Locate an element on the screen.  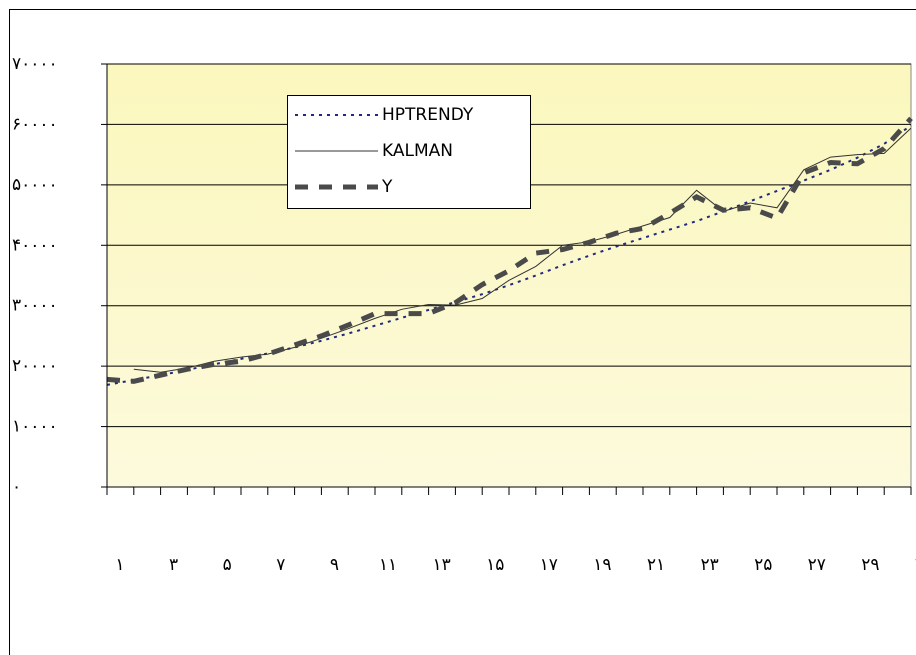
x-tick-label: ۵ is located at coordinates (227, 565).